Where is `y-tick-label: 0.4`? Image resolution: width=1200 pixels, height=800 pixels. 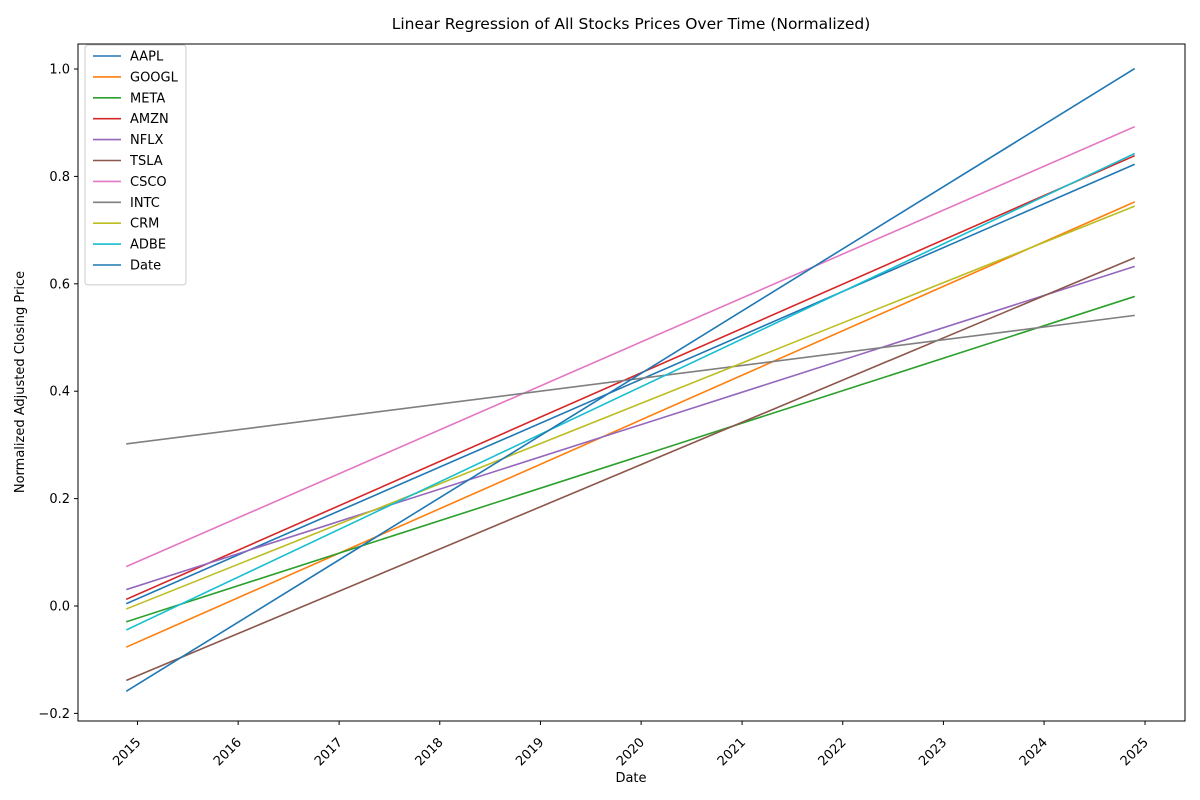
y-tick-label: 0.4 is located at coordinates (59, 392).